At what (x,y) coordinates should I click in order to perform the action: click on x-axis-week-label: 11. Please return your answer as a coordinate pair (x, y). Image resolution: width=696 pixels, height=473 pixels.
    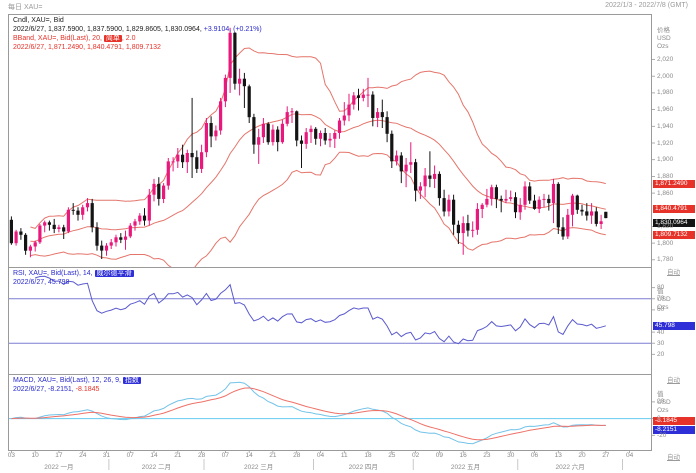
    Looking at the image, I should click on (344, 455).